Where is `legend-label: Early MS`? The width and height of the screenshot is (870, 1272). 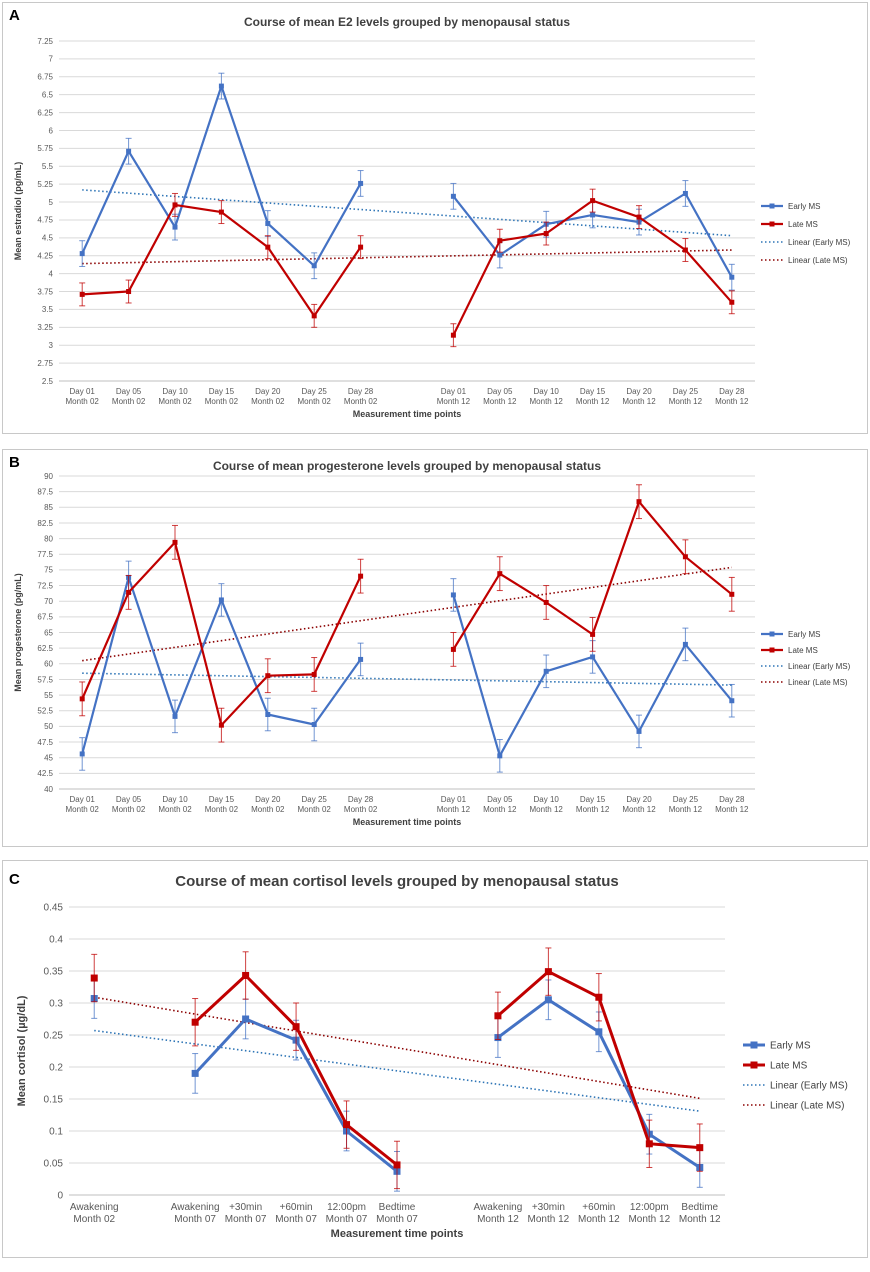 legend-label: Early MS is located at coordinates (804, 634).